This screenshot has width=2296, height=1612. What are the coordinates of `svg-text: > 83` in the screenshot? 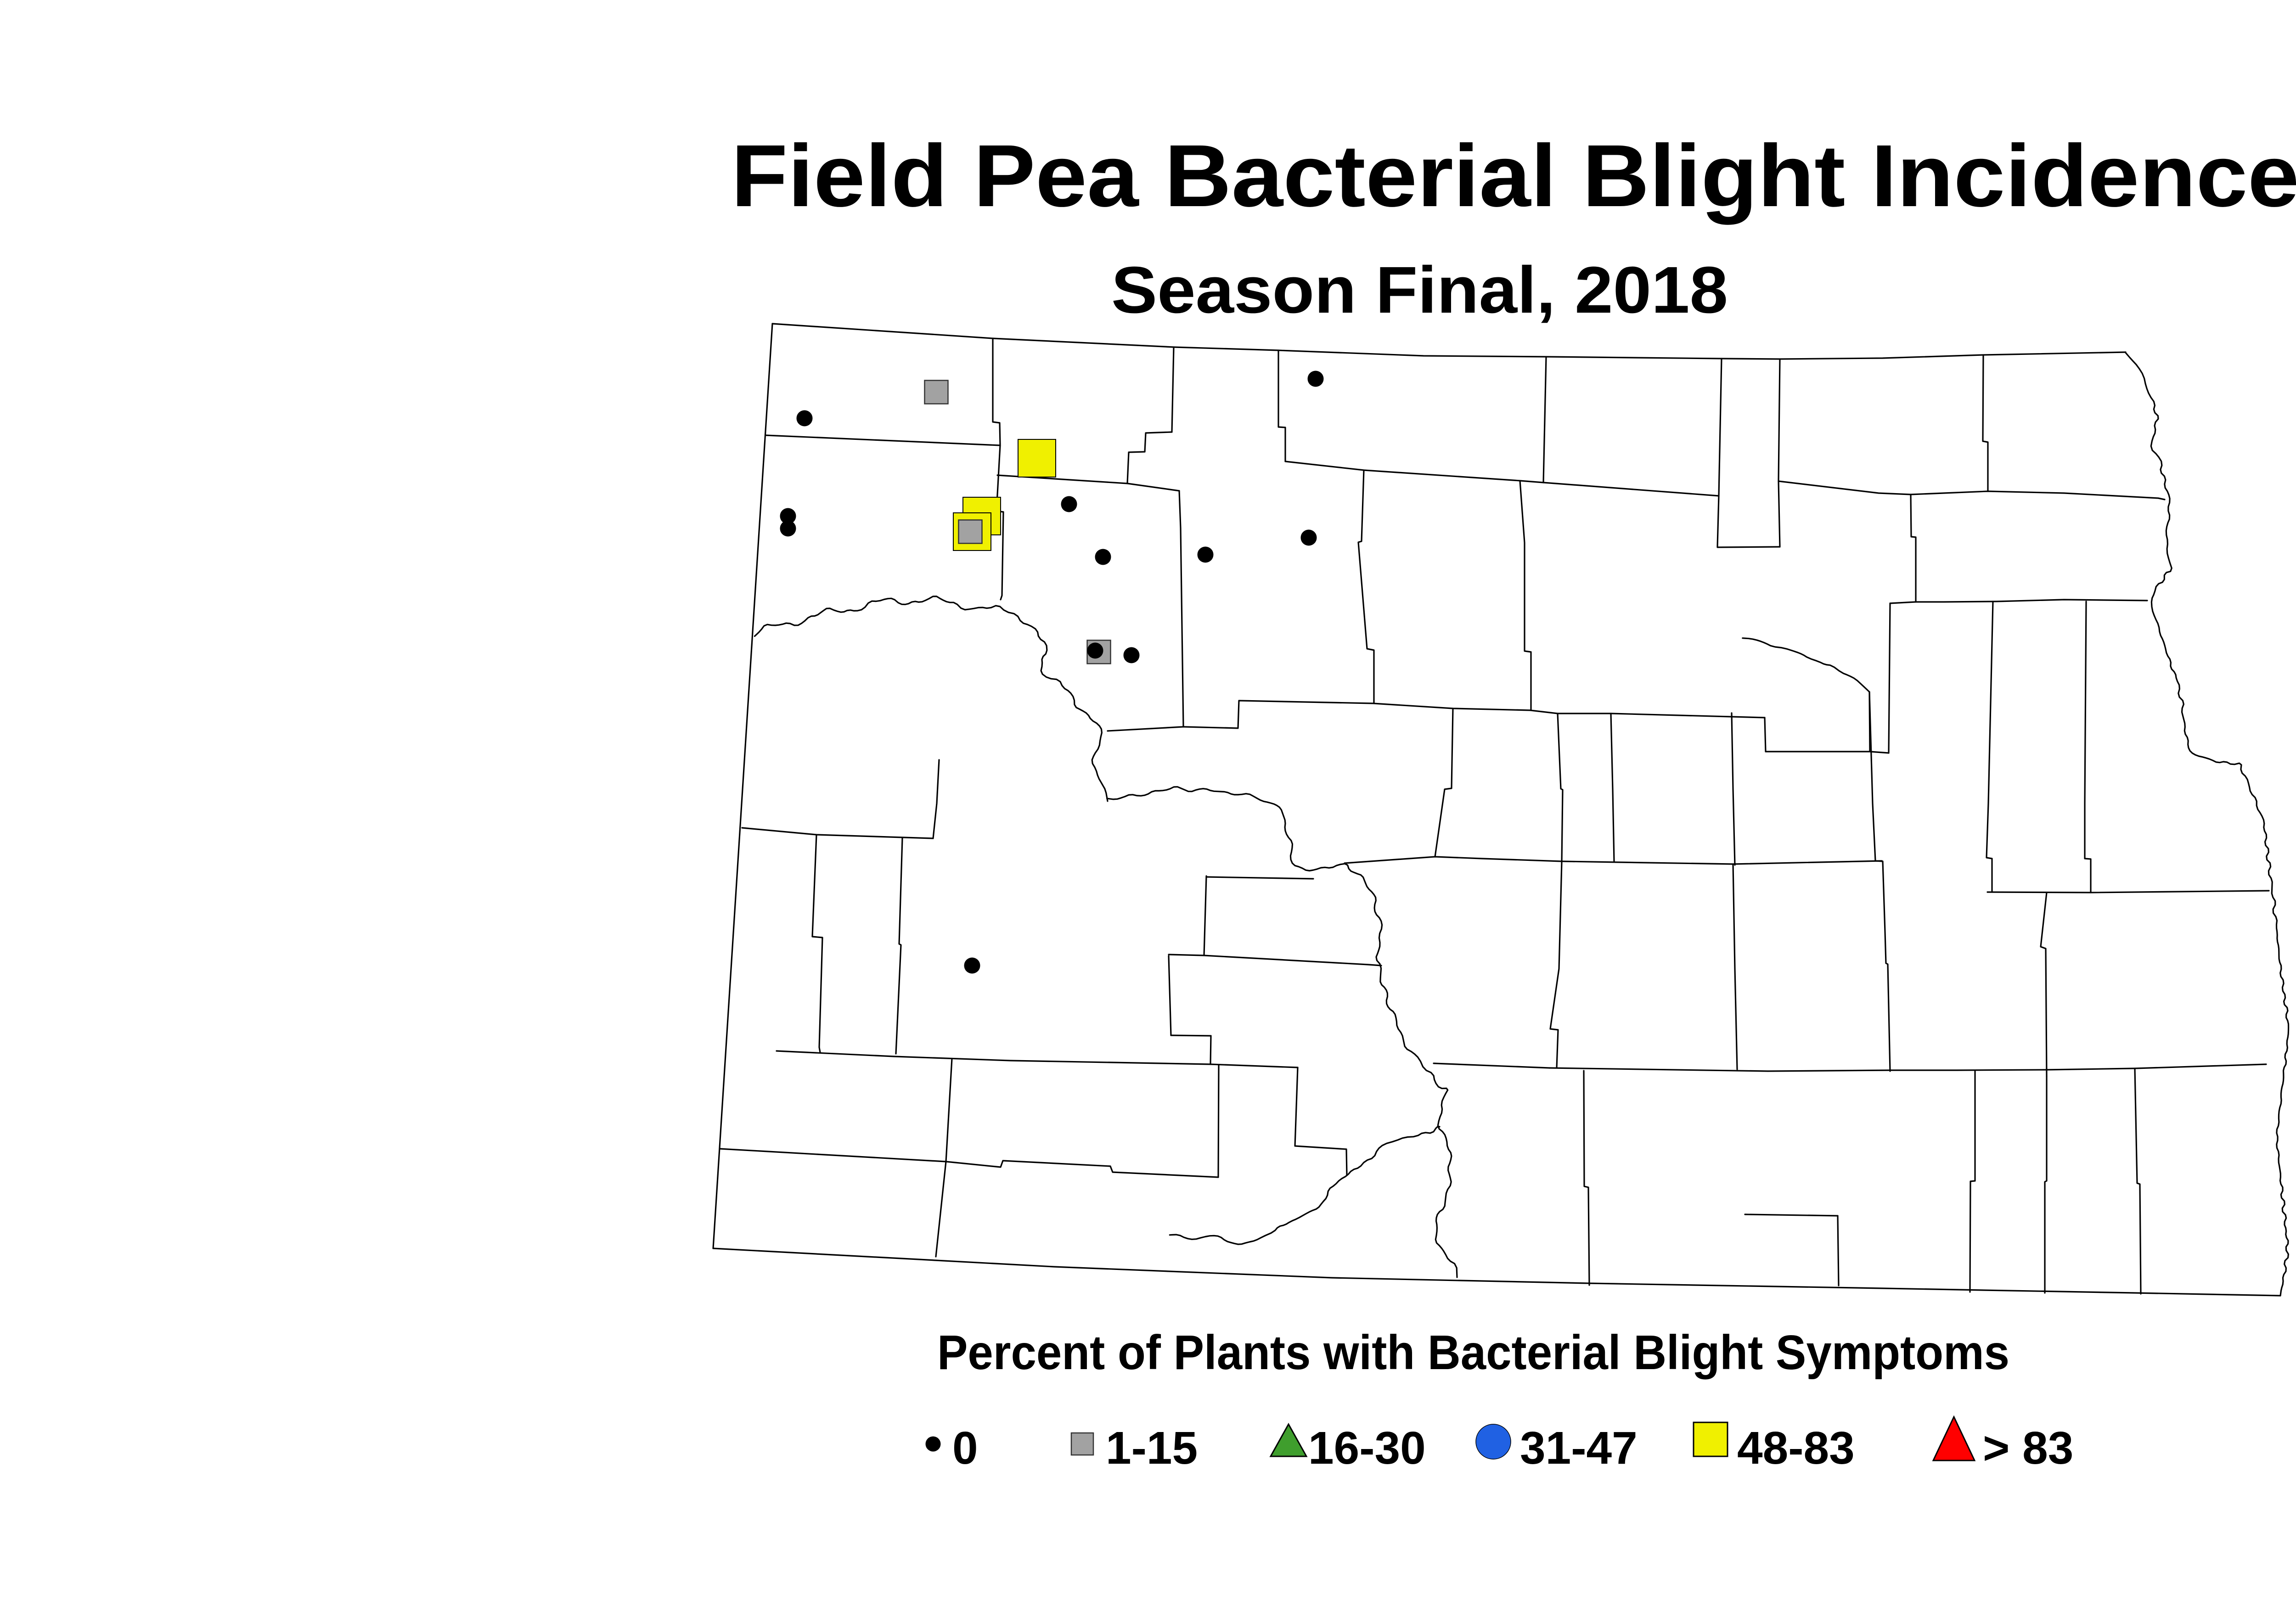 It's located at (2028, 1448).